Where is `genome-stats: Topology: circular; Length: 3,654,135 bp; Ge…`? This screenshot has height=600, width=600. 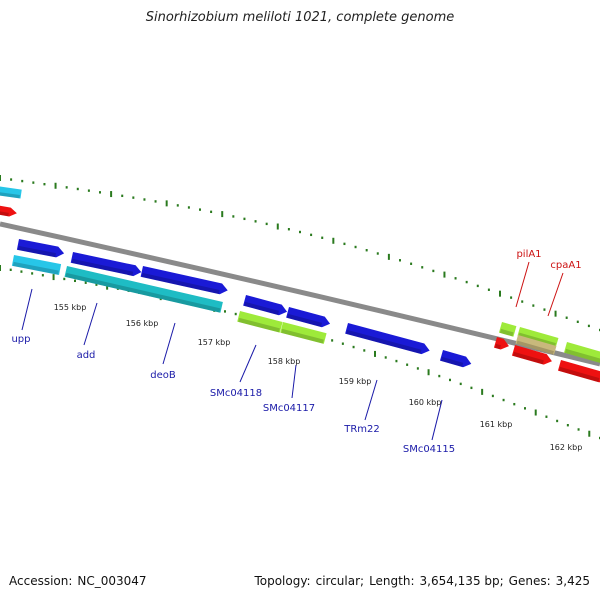
genome-stats: Topology: circular; Length: 3,654,135 bp; Ge… is located at coordinates (422, 581).